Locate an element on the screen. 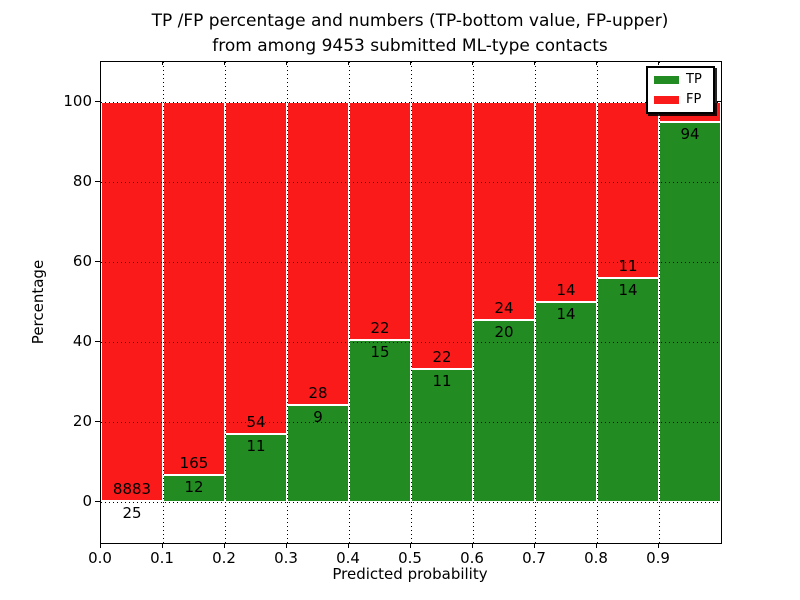 This screenshot has width=800, height=600. tp-count-label: 15 is located at coordinates (380, 351).